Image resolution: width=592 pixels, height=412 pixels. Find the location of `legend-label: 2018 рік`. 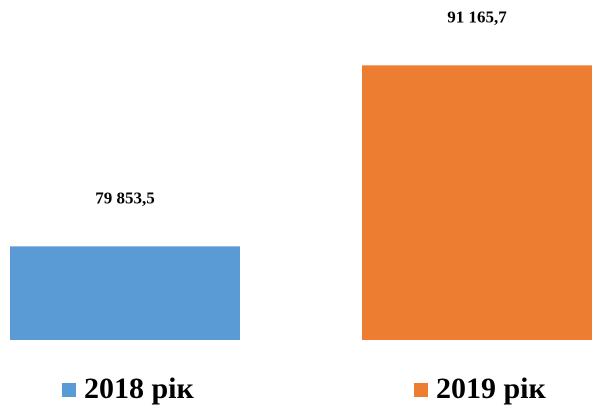

legend-label: 2018 рік is located at coordinates (139, 388).